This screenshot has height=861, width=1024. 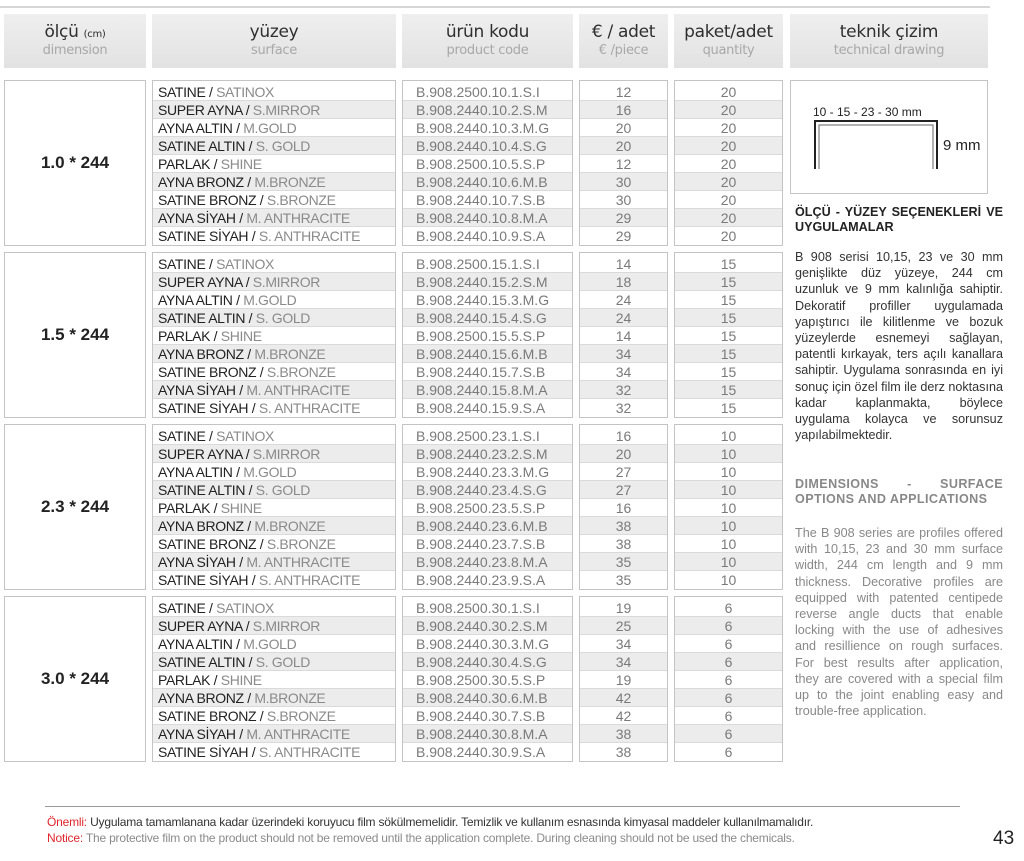 What do you see at coordinates (75, 163) in the screenshot?
I see `dimension-cell: 1.0 * 244` at bounding box center [75, 163].